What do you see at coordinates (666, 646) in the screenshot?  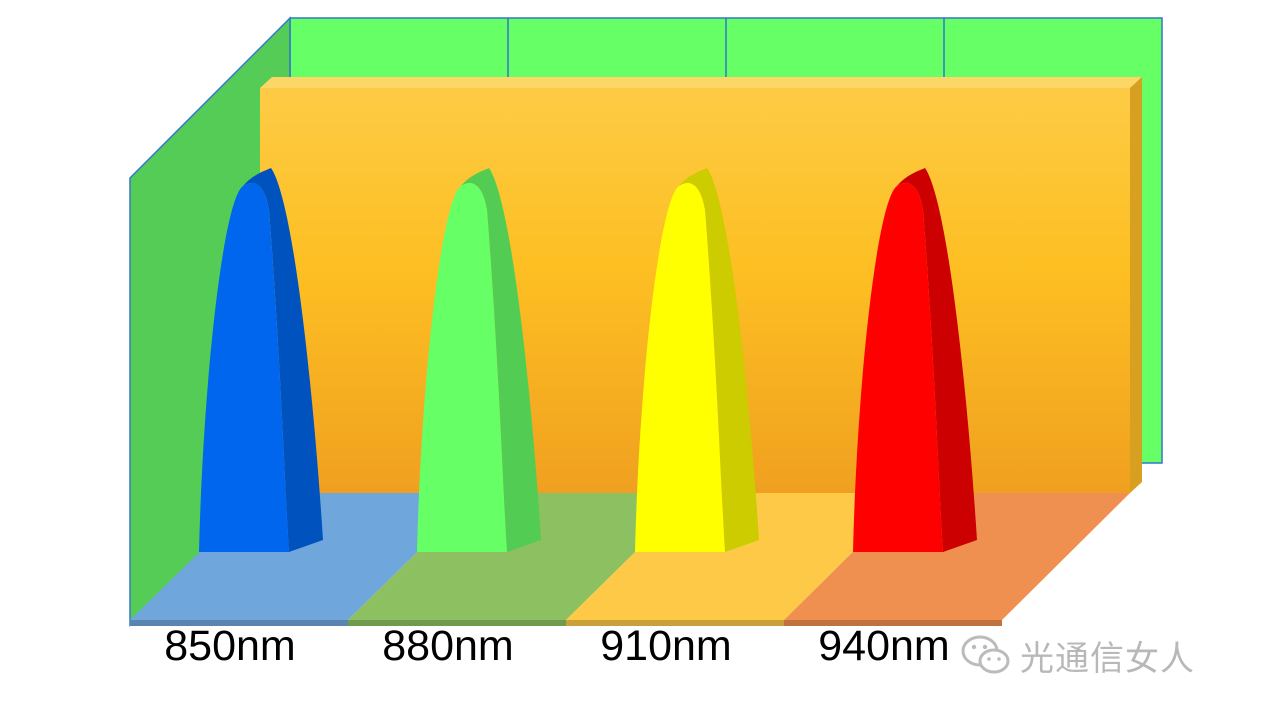 I see `category-label-2: 910nm` at bounding box center [666, 646].